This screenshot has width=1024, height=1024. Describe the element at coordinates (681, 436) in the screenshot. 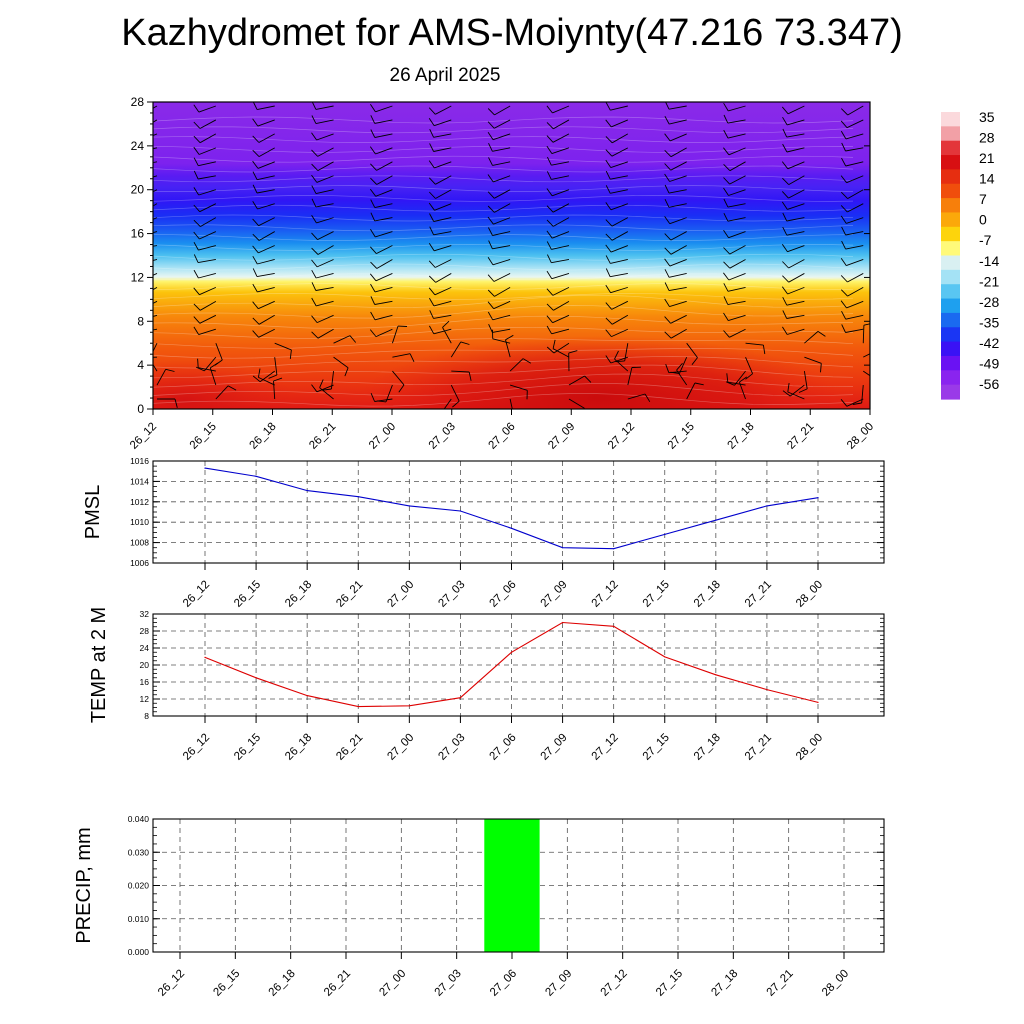

I see `cross-xtick-label: 27_15` at that location.